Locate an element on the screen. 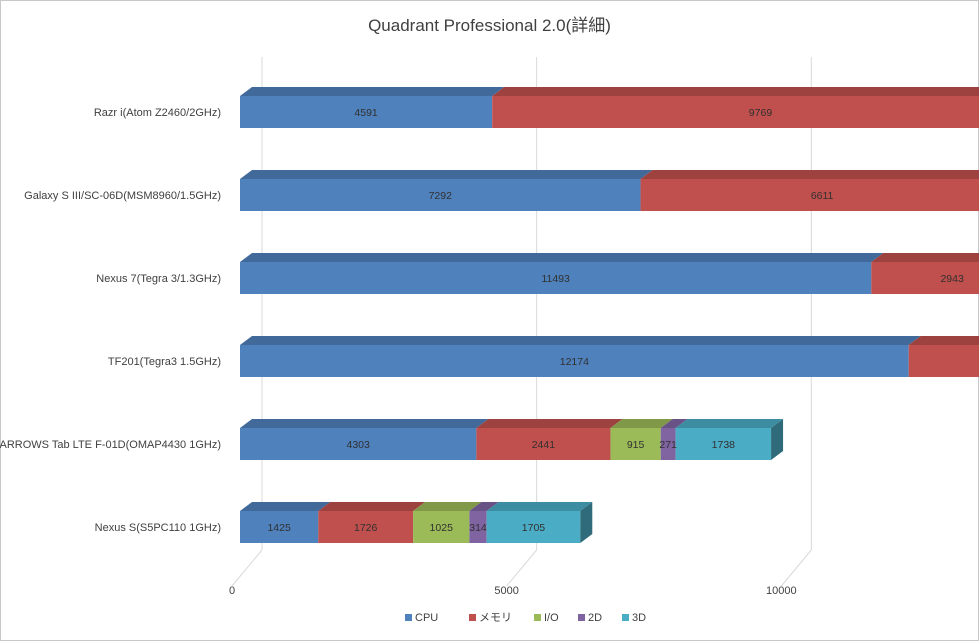 This screenshot has width=979, height=641. category-label: Galaxy S III/SC-06D(MSM8960/1.5GHz) is located at coordinates (122, 196).